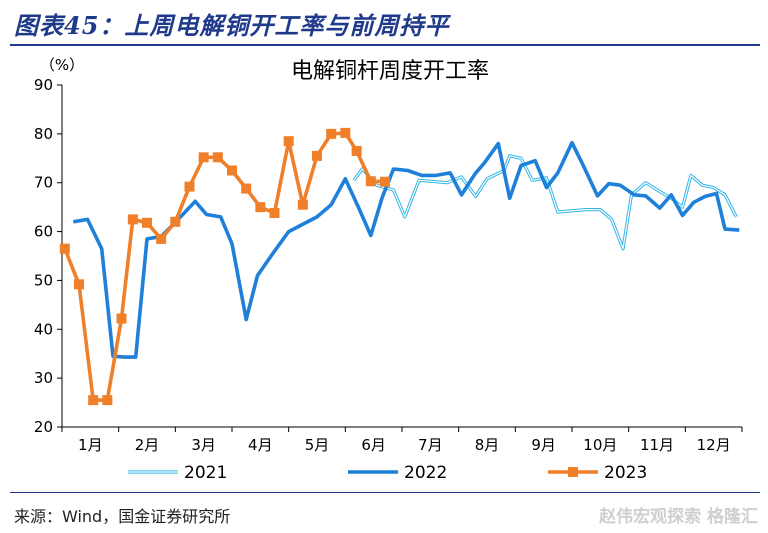  I want to click on y-tick-label: 40, so click(43, 329).